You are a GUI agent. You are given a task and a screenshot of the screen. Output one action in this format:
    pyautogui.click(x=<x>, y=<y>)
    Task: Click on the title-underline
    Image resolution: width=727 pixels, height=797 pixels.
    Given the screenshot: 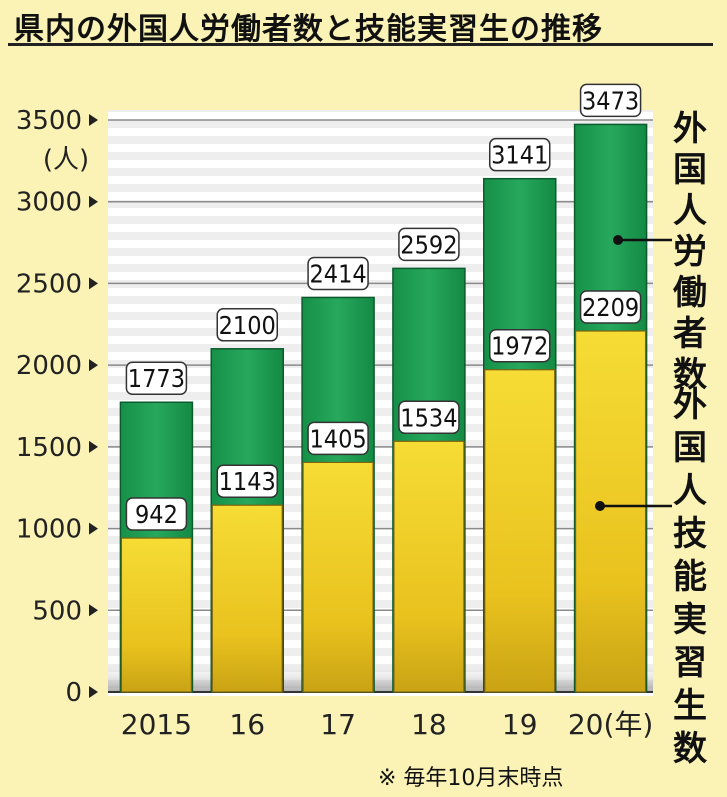 What is the action you would take?
    pyautogui.click(x=360, y=44)
    